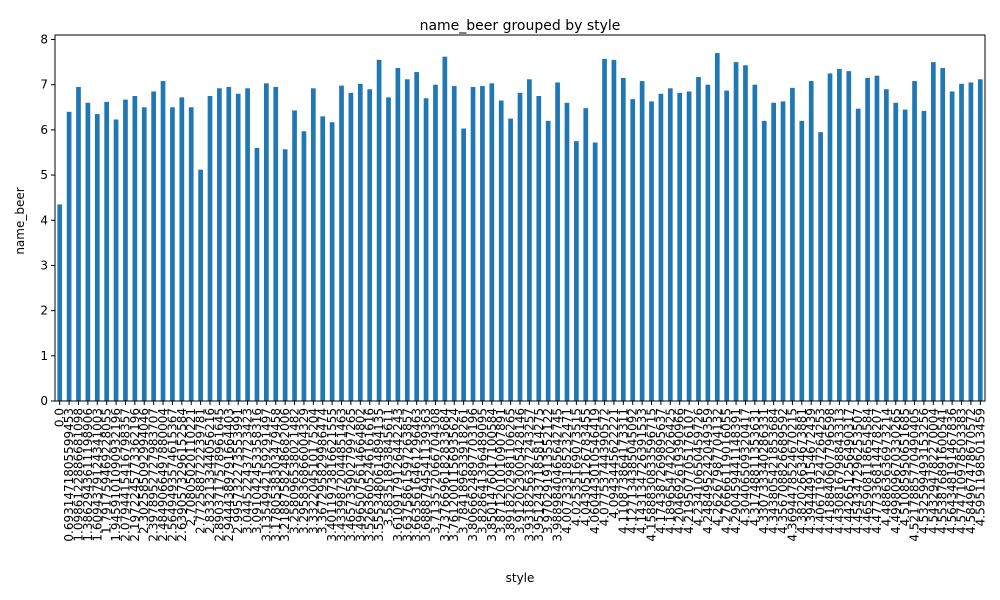 The width and height of the screenshot is (1000, 600). What do you see at coordinates (407, 475) in the screenshot?
I see `x-tick-label: 3.6375861597263857` at bounding box center [407, 475].